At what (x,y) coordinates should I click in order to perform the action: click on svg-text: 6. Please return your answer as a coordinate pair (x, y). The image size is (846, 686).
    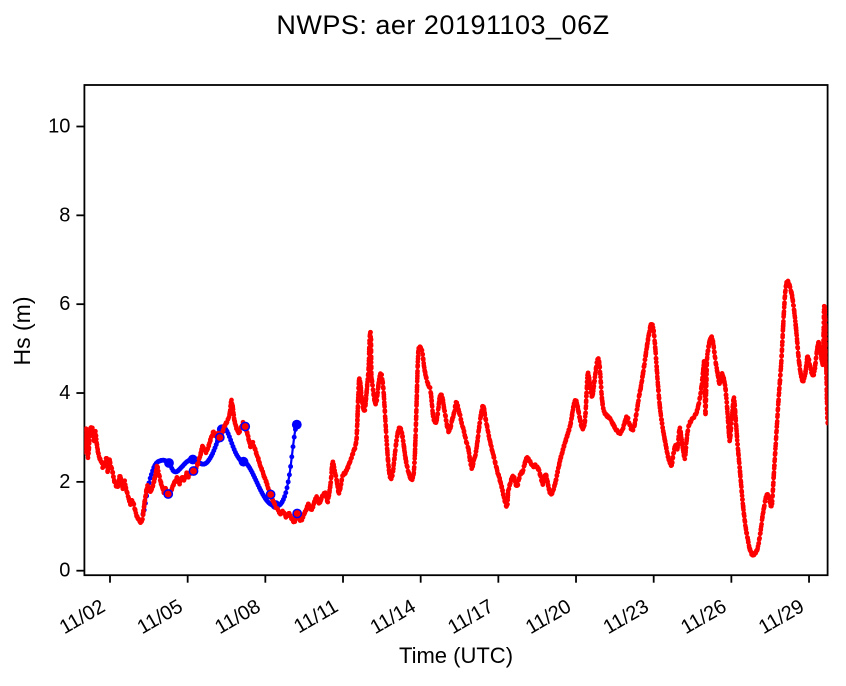
    Looking at the image, I should click on (64, 304).